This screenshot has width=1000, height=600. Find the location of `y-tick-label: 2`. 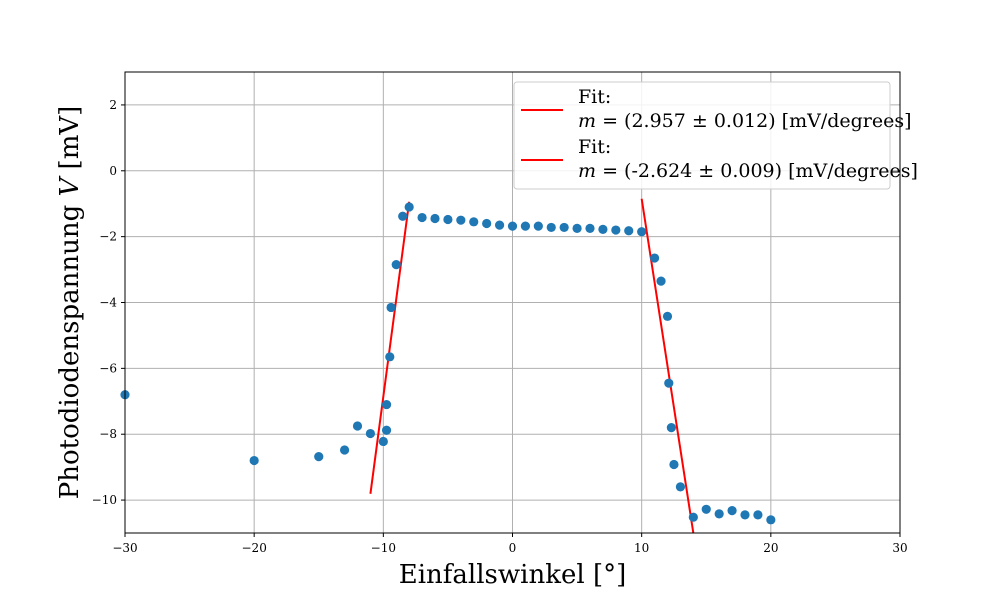

y-tick-label: 2 is located at coordinates (113, 105).